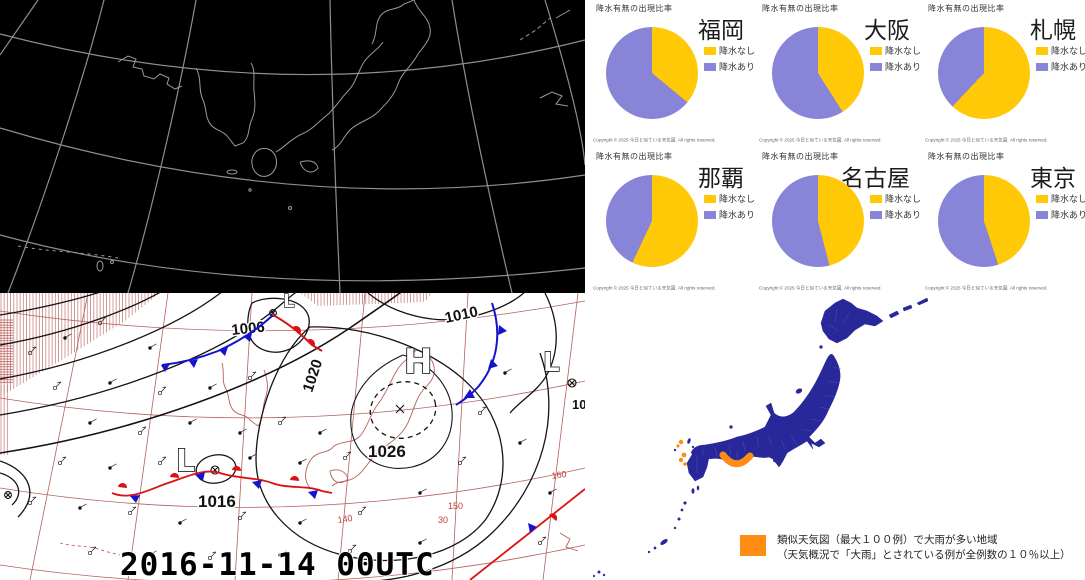  I want to click on map-legend-line2: （天気概況で「大雨」とされている例が全例数の１０％以上）, so click(924, 554).